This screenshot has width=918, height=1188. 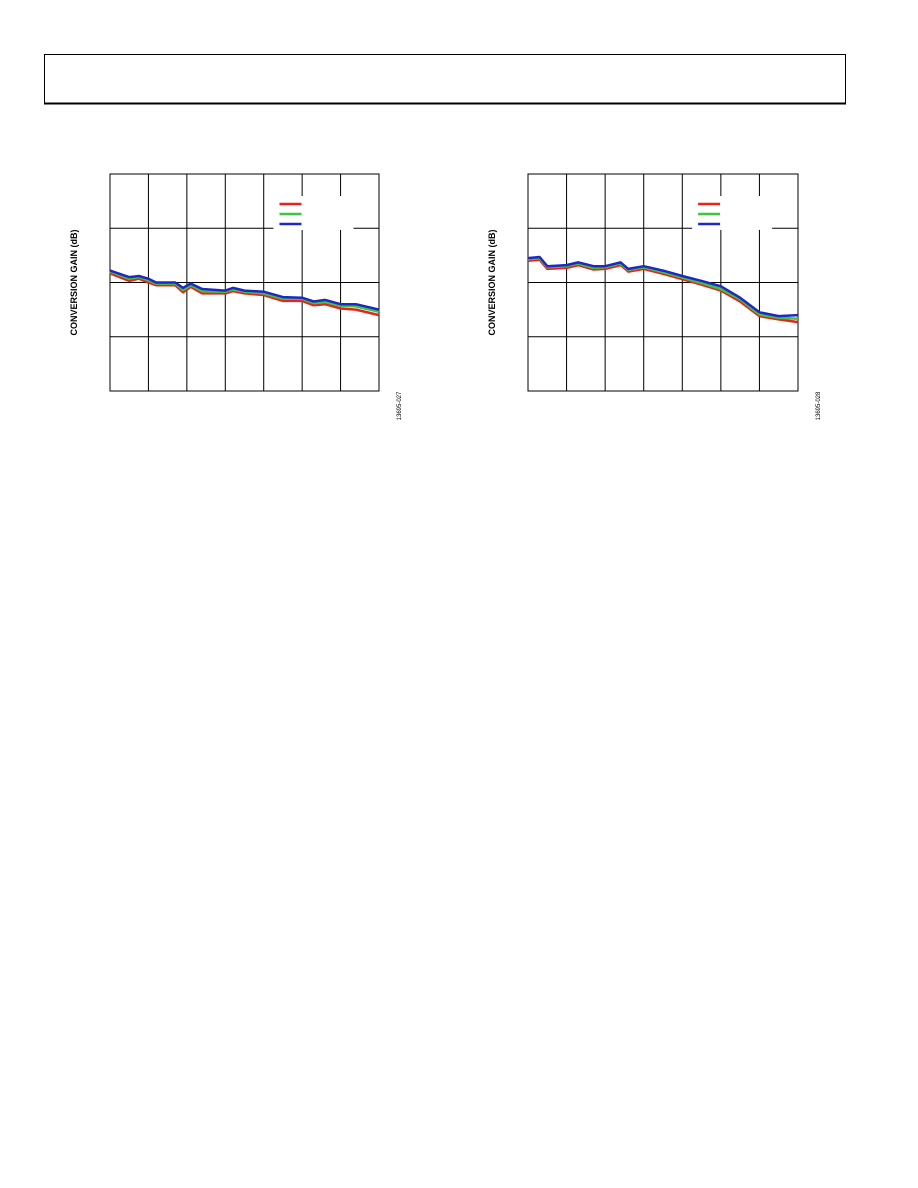 I want to click on header-box, so click(x=445, y=79).